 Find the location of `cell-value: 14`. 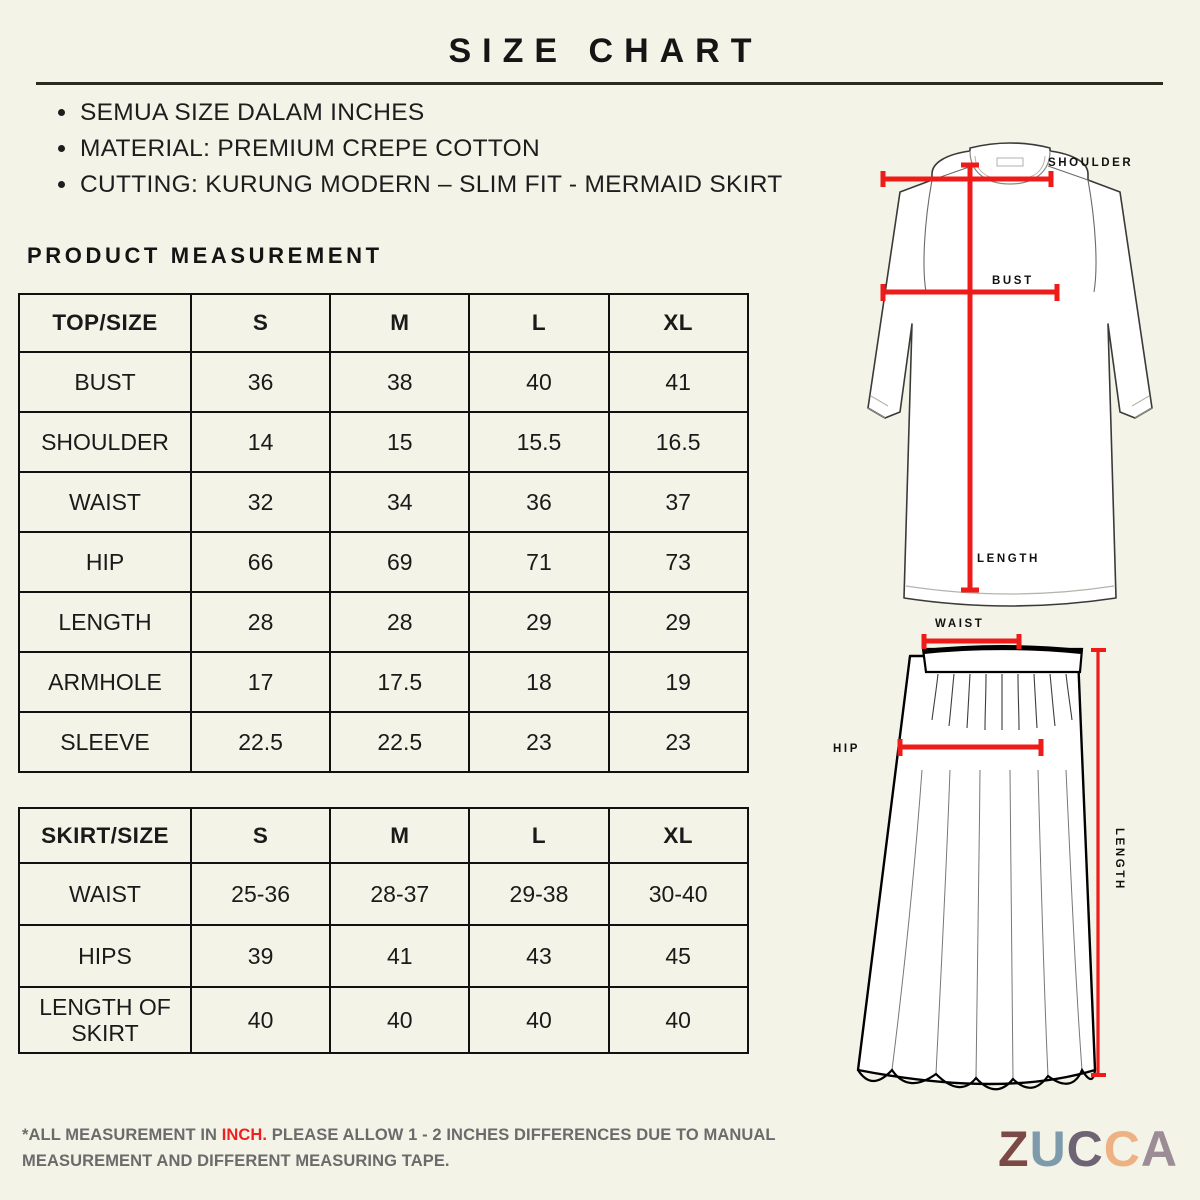

cell-value: 14 is located at coordinates (260, 442).